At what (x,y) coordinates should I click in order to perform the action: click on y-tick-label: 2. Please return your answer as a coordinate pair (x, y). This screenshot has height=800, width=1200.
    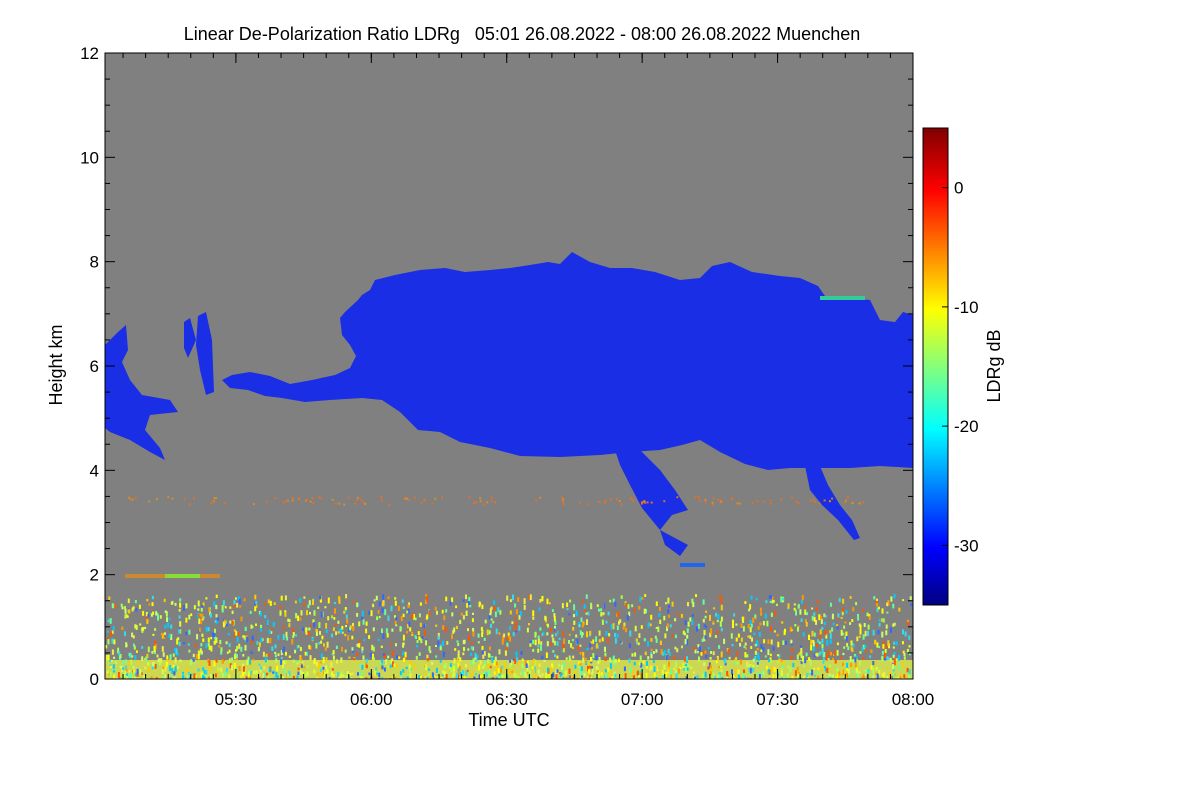
    Looking at the image, I should click on (94, 575).